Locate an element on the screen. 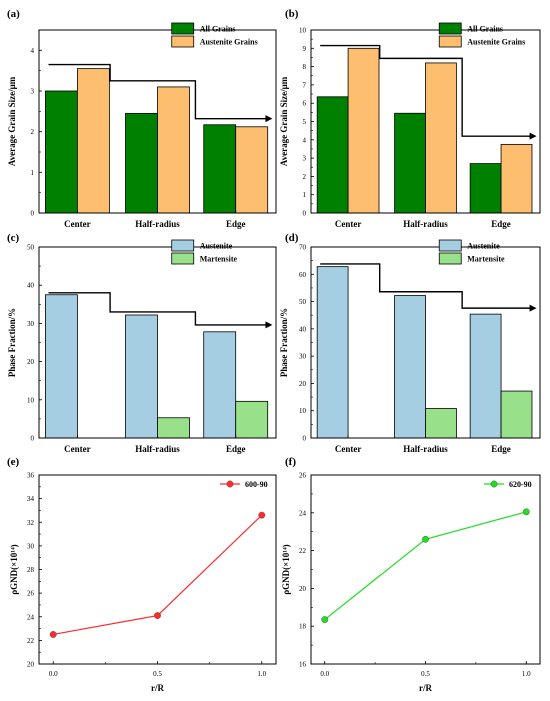 The image size is (550, 701). y-tick-label: 5 is located at coordinates (305, 122).